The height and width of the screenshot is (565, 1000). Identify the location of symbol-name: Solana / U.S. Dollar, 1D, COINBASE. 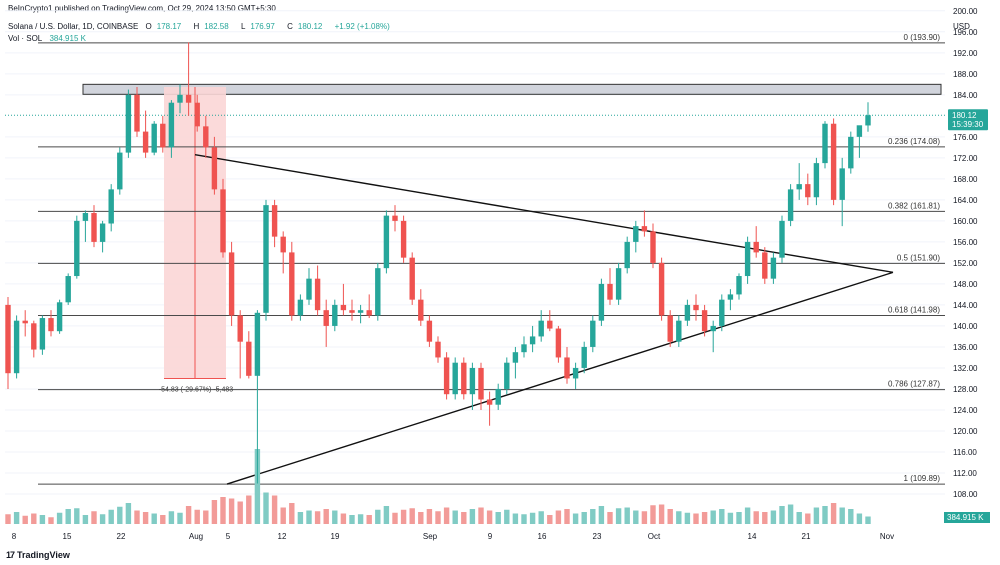
(73, 26).